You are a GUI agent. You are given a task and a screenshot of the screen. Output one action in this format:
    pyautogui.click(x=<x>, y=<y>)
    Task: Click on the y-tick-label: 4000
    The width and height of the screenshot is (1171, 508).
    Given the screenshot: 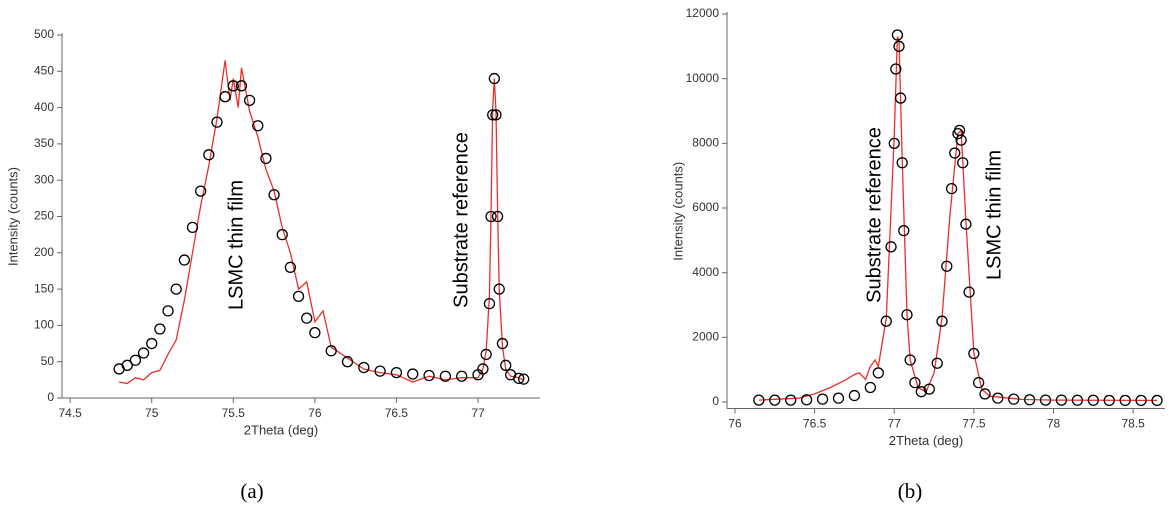 What is the action you would take?
    pyautogui.click(x=705, y=272)
    